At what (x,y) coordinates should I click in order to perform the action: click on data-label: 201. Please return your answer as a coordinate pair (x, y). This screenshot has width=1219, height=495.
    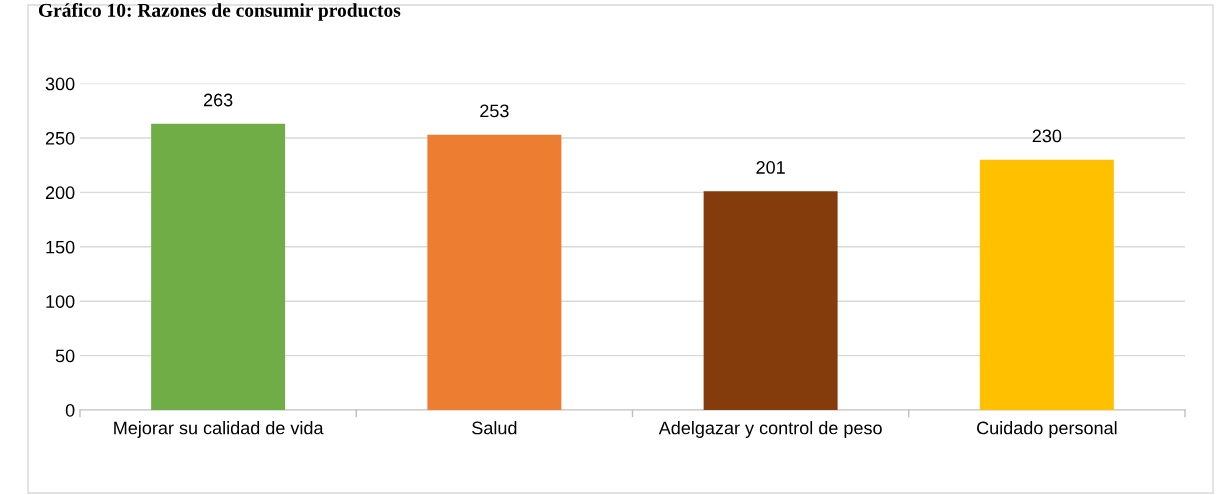
    Looking at the image, I should click on (770, 167).